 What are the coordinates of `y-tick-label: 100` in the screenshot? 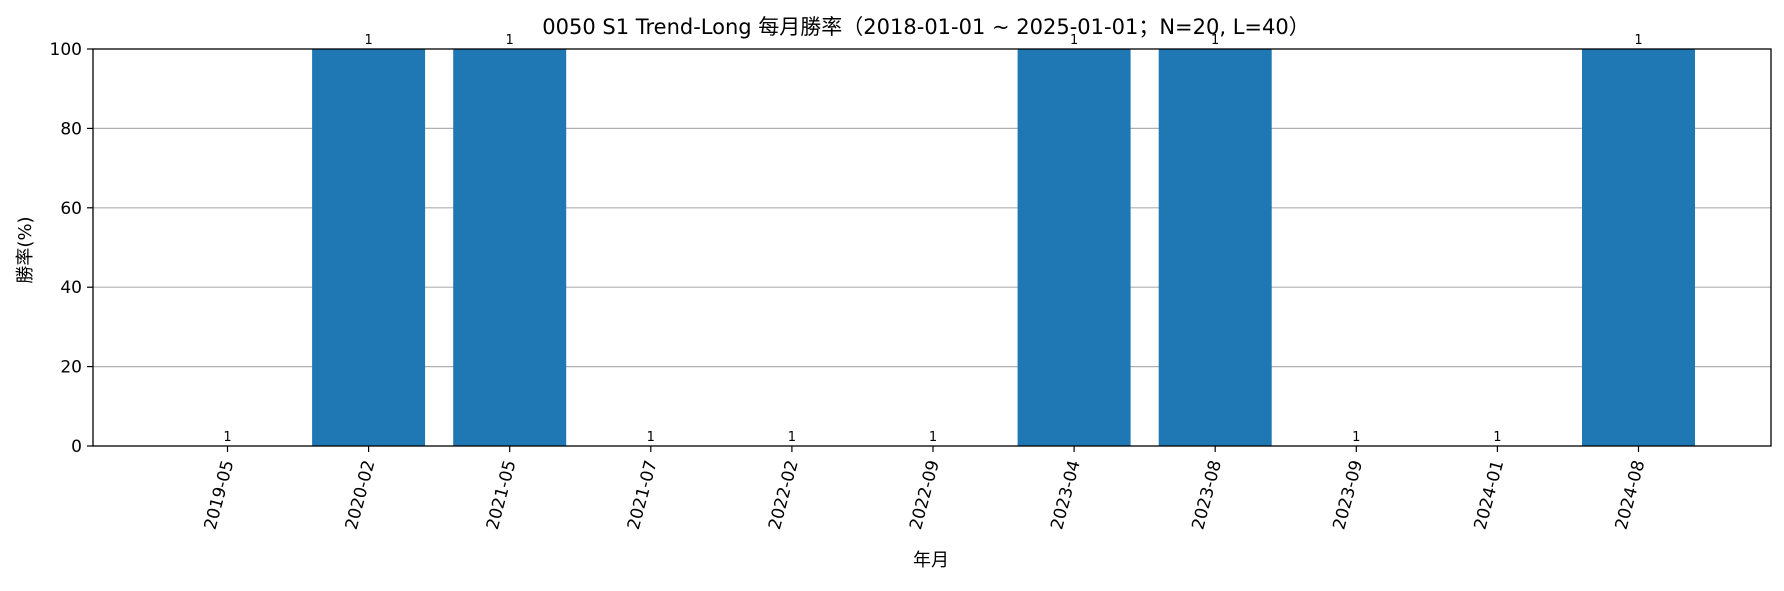 It's located at (66, 50).